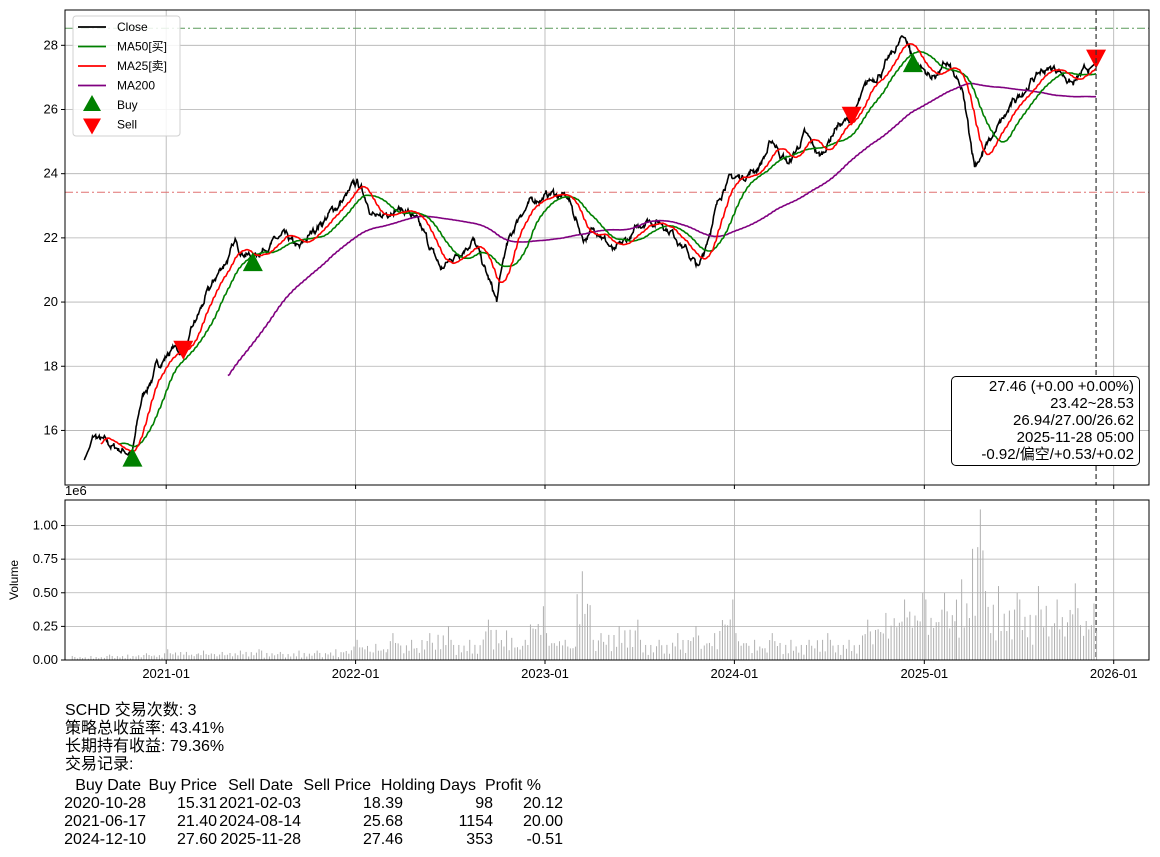 Image resolution: width=1160 pixels, height=857 pixels. Describe the element at coordinates (108, 785) in the screenshot. I see `table-header: Buy Date` at that location.